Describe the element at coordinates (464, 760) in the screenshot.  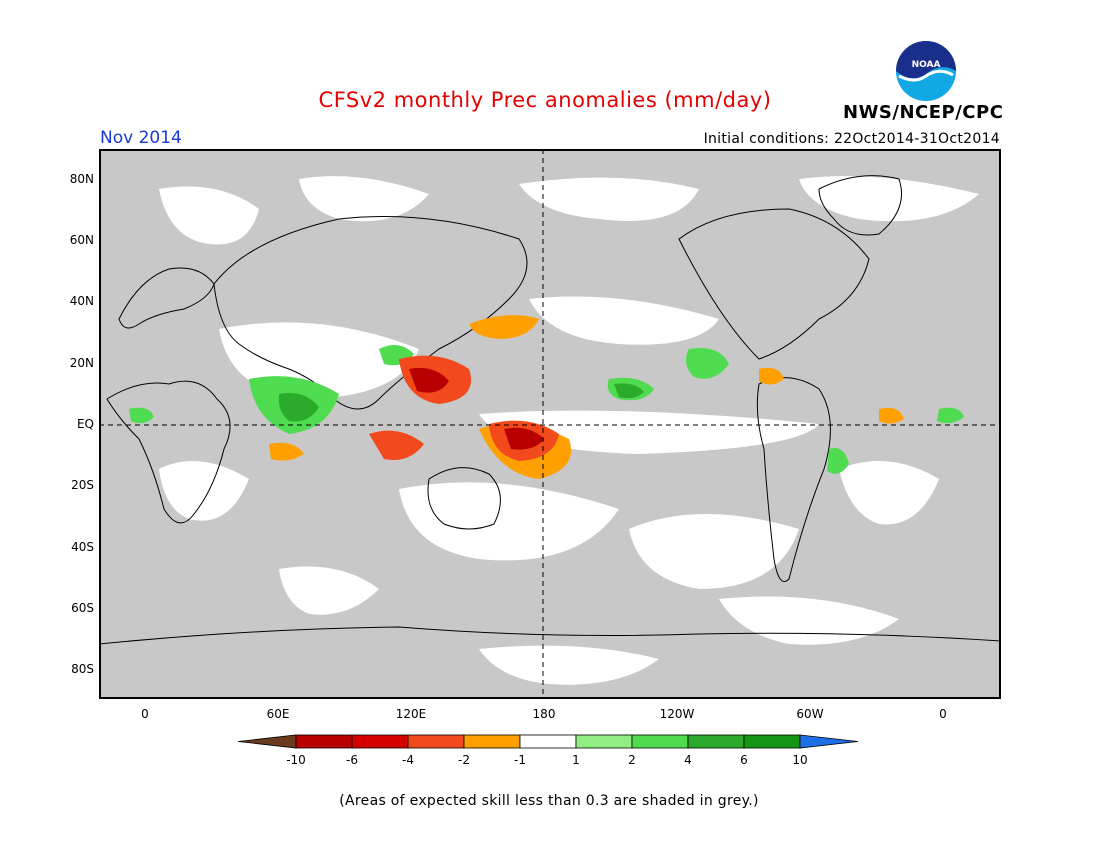
I see `colorbar-tick-label: -2` at that location.